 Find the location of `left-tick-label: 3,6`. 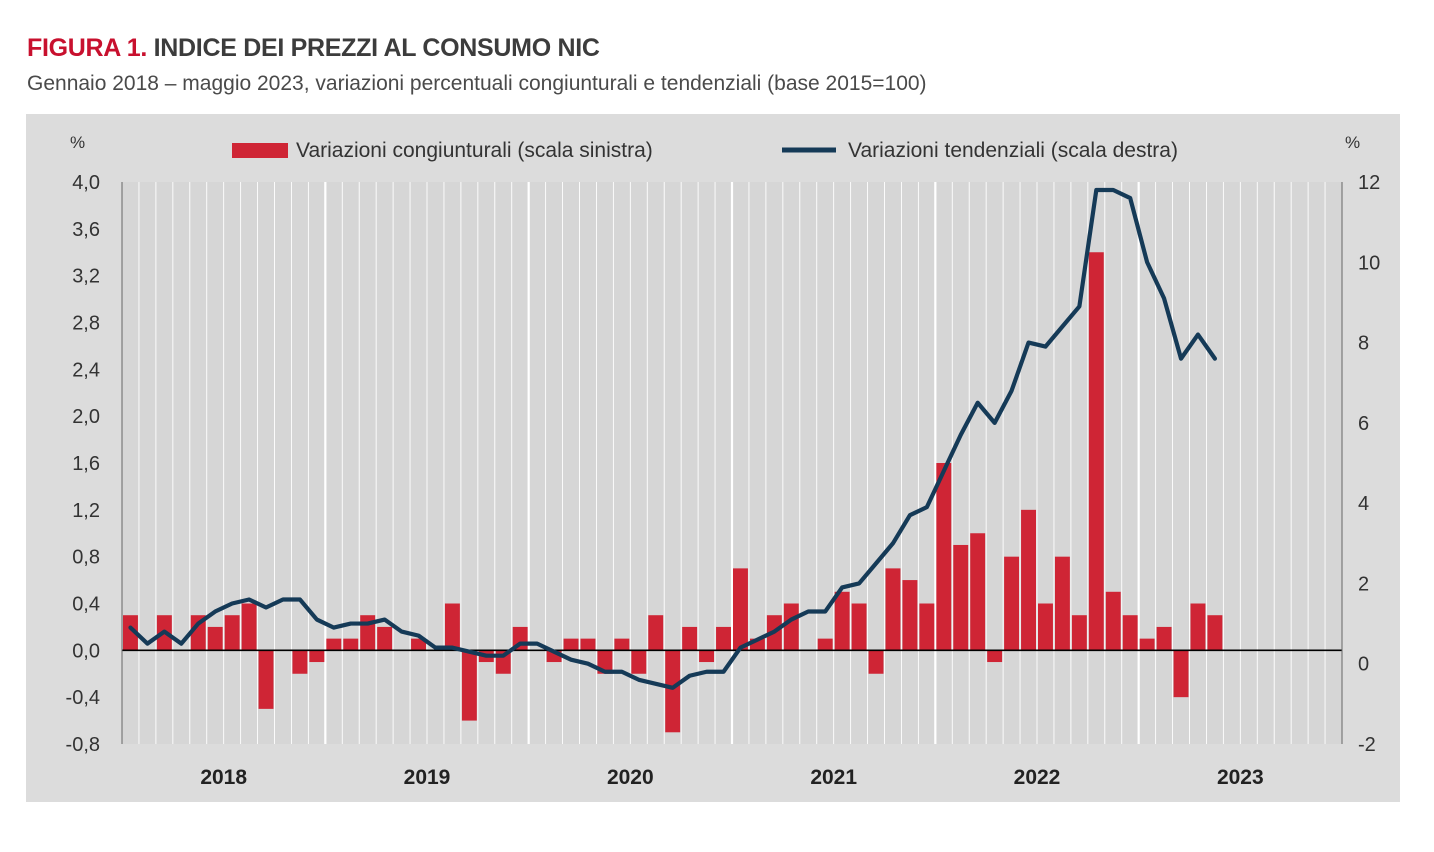

left-tick-label: 3,6 is located at coordinates (86, 230).